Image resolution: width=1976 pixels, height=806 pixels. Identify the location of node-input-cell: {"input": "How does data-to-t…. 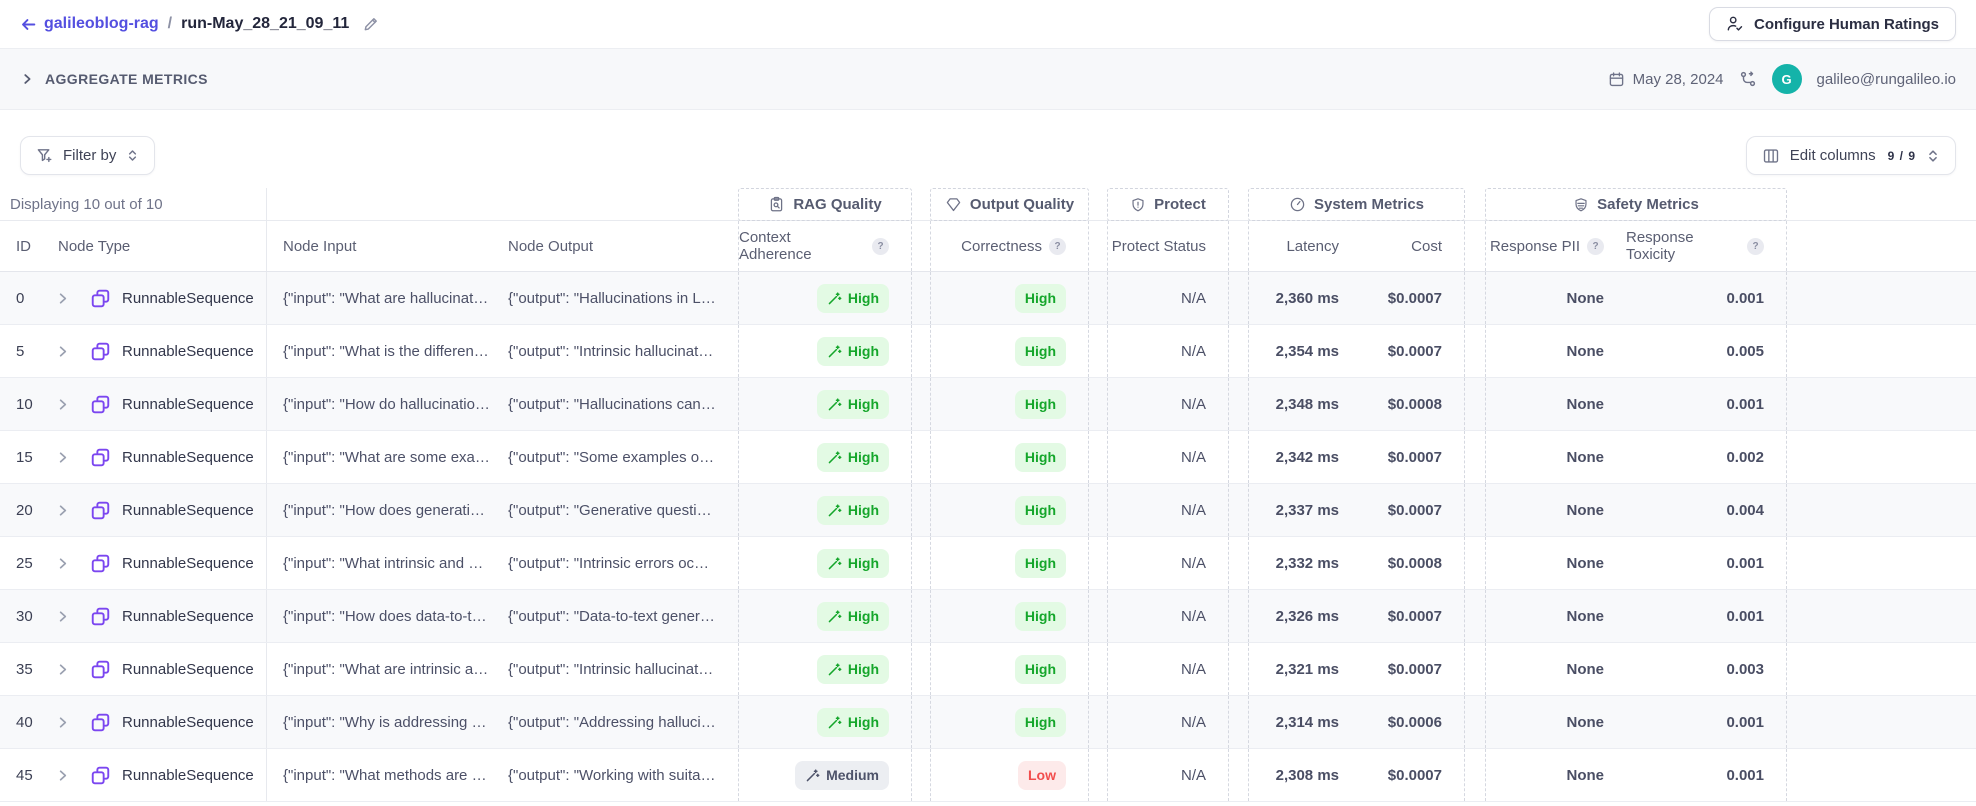
(379, 616).